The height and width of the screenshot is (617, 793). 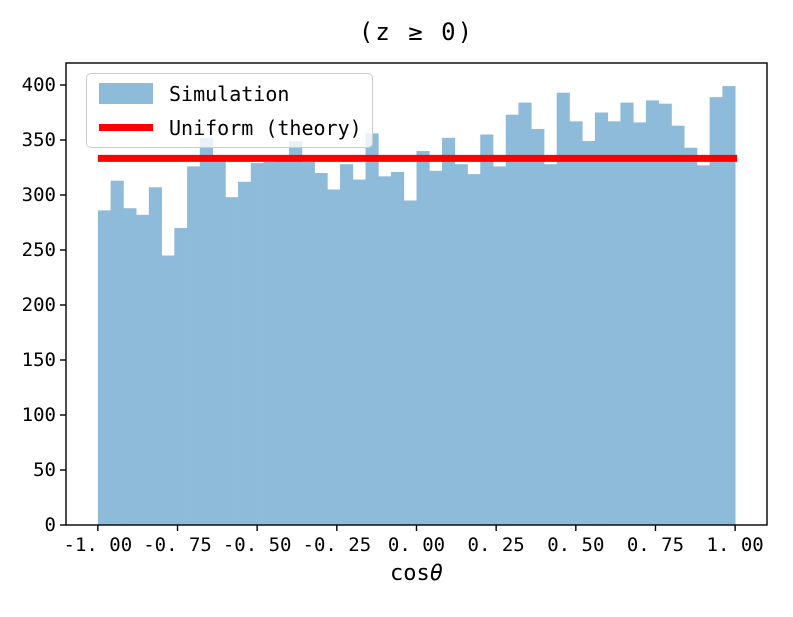 What do you see at coordinates (416, 545) in the screenshot?
I see `x-tick-label: 0. 00` at bounding box center [416, 545].